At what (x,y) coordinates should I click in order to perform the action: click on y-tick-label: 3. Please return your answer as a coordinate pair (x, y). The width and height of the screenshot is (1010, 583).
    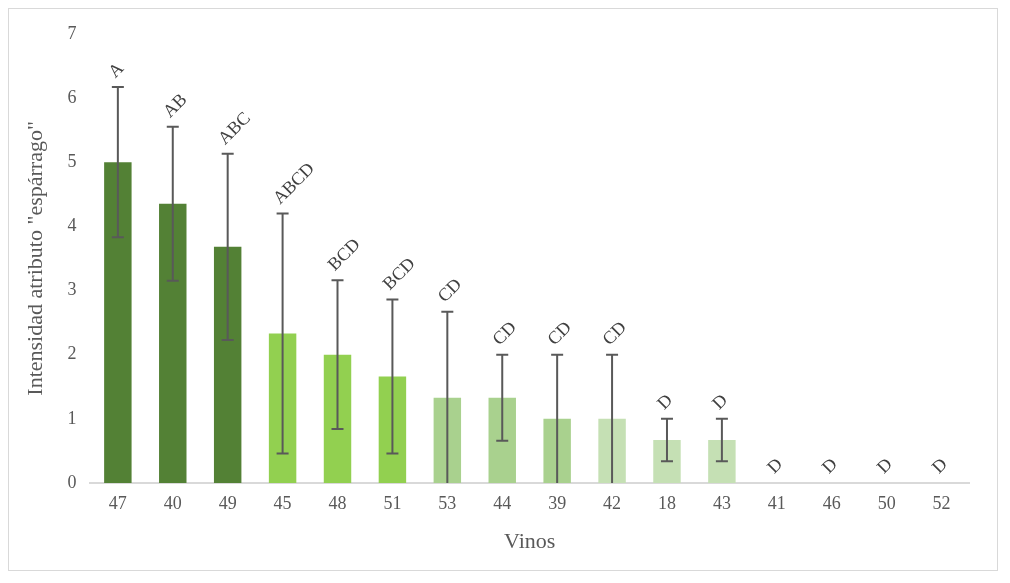
    Looking at the image, I should click on (72, 289).